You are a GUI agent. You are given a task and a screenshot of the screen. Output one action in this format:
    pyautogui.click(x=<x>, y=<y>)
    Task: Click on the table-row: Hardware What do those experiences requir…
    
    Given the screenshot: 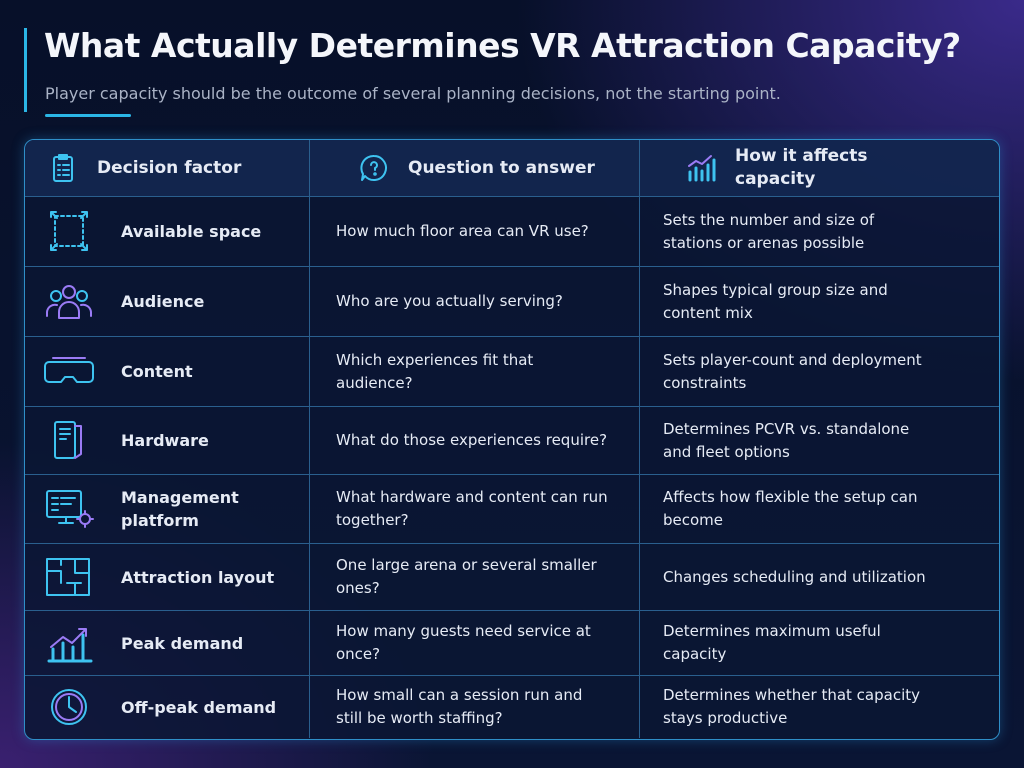 What is the action you would take?
    pyautogui.click(x=512, y=440)
    